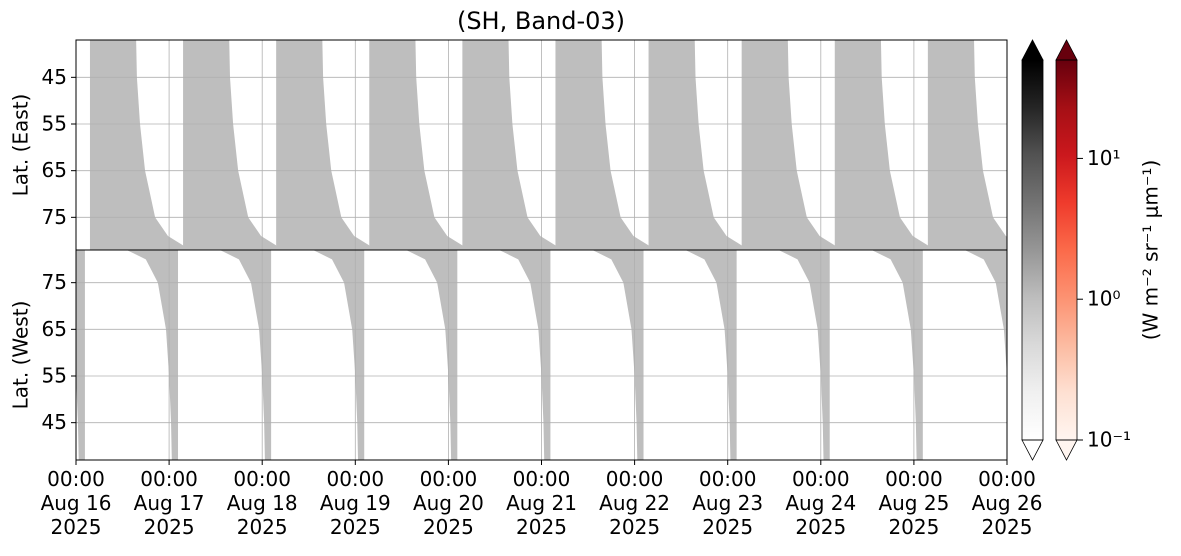 The width and height of the screenshot is (1181, 556). I want to click on x-tick-label: 00:00 Aug 26 2025, so click(1007, 503).